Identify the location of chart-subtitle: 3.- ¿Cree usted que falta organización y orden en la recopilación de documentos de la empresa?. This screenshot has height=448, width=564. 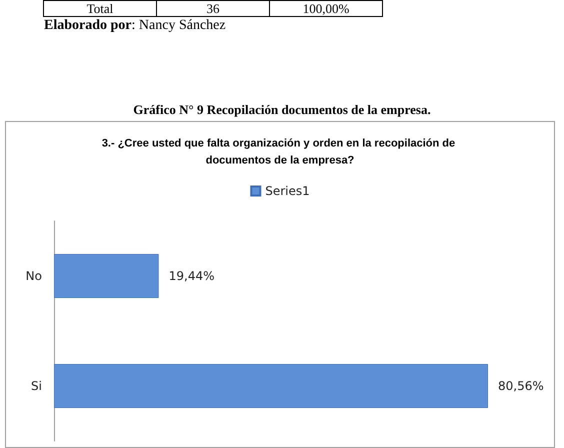
(280, 152).